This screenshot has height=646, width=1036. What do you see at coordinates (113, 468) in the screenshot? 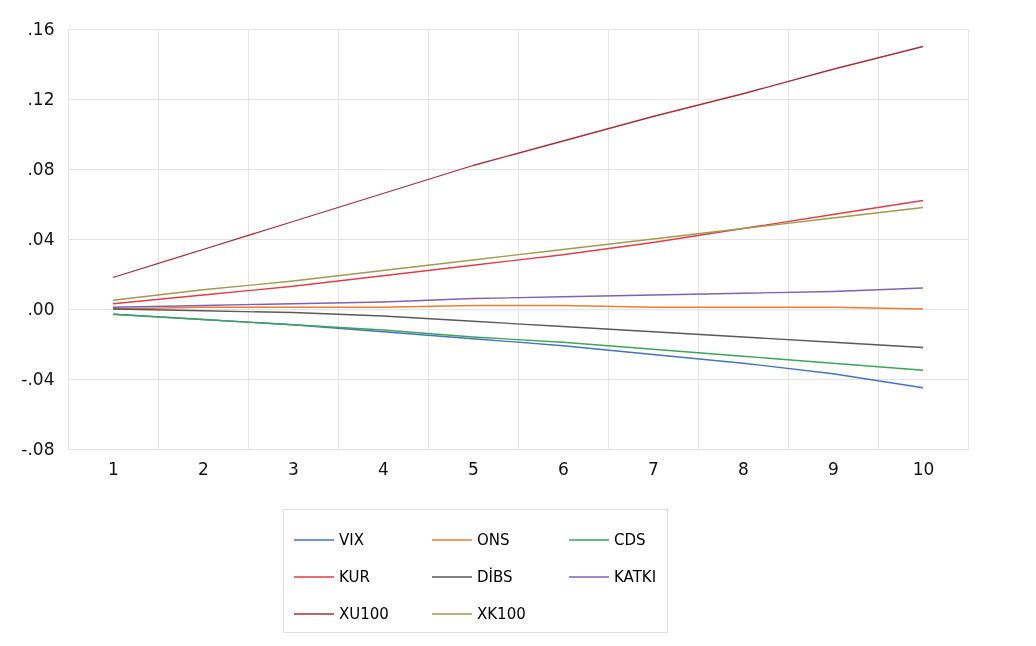
I see `x-tick-label: 1` at bounding box center [113, 468].